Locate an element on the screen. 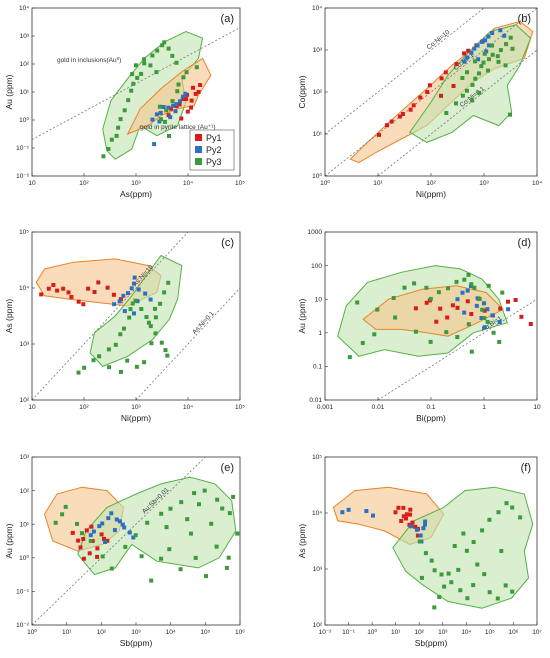 The height and width of the screenshot is (658, 550). plot-area is located at coordinates (136, 93).